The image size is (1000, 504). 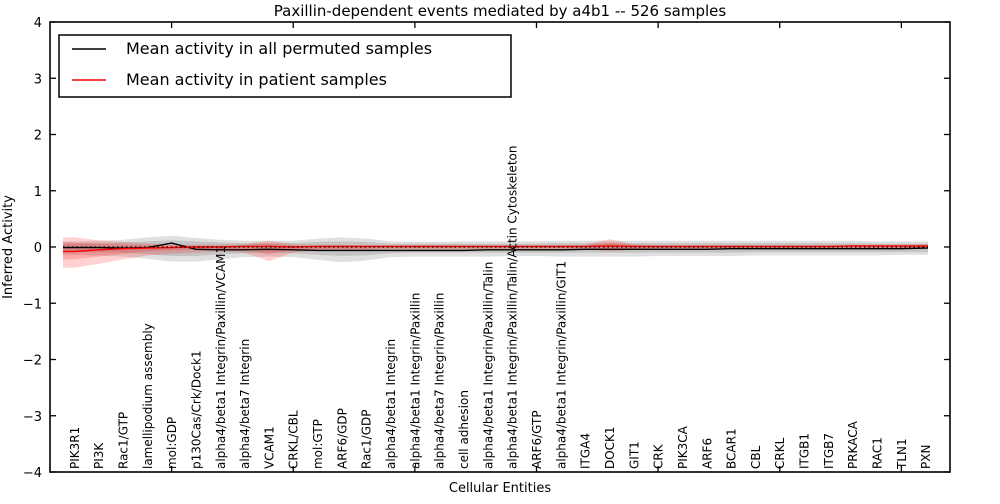 What do you see at coordinates (732, 448) in the screenshot?
I see `x-category-label: BCAR1` at bounding box center [732, 448].